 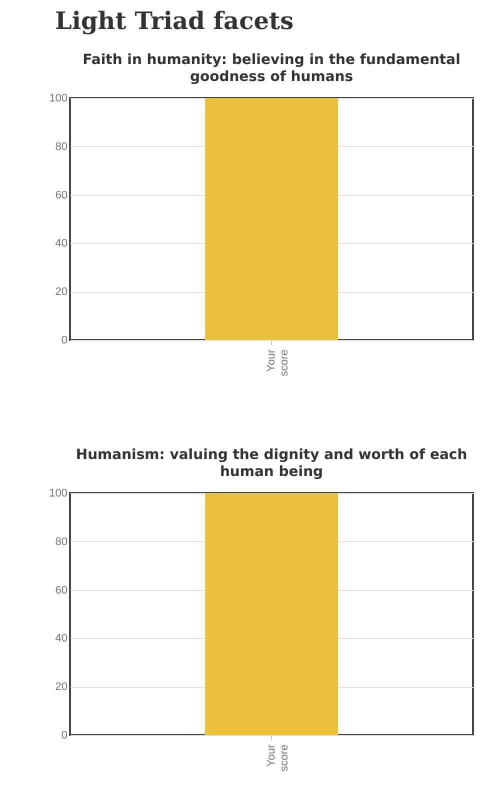 I want to click on chart-title: Humanism: valuing the dignity and worth of each human being, so click(x=272, y=463).